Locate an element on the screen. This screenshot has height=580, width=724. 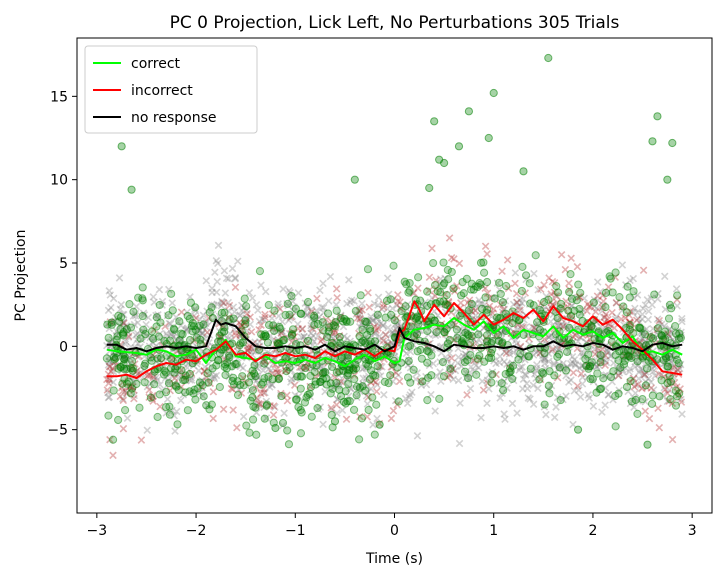
x-tick-label: −2 is located at coordinates (196, 531).